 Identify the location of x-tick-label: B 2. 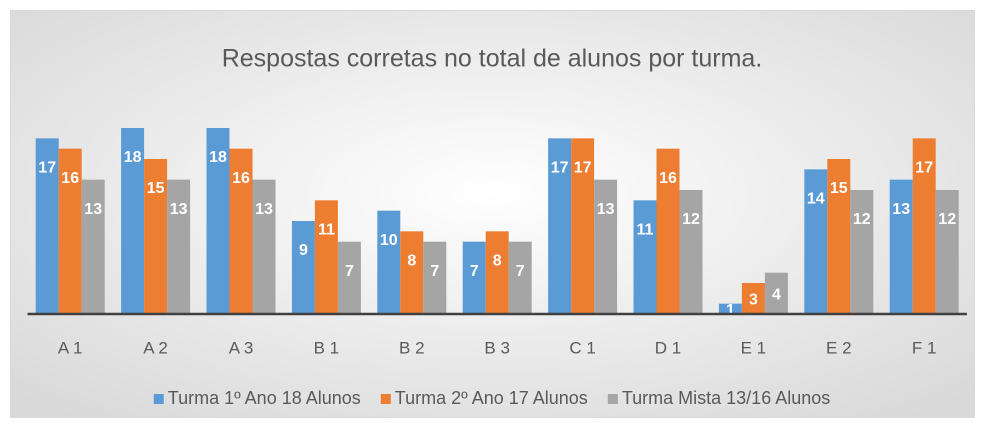
(412, 347).